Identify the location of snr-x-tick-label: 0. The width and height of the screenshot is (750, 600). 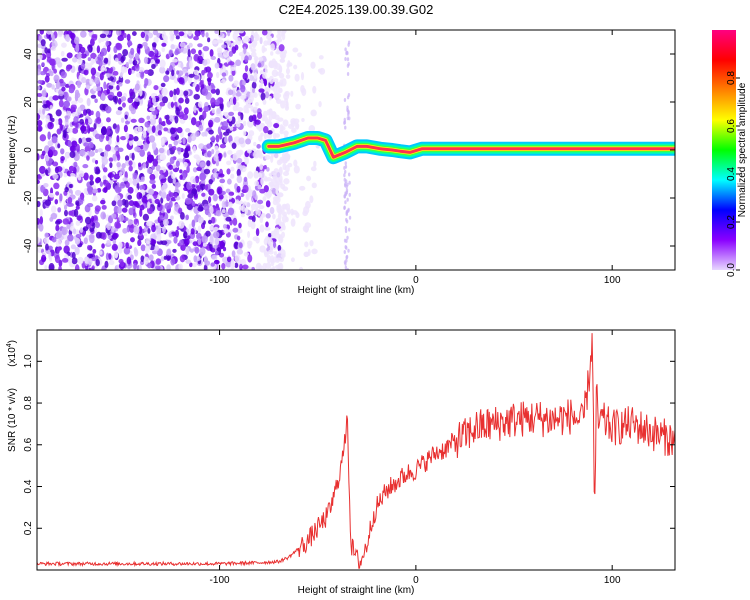
(416, 580).